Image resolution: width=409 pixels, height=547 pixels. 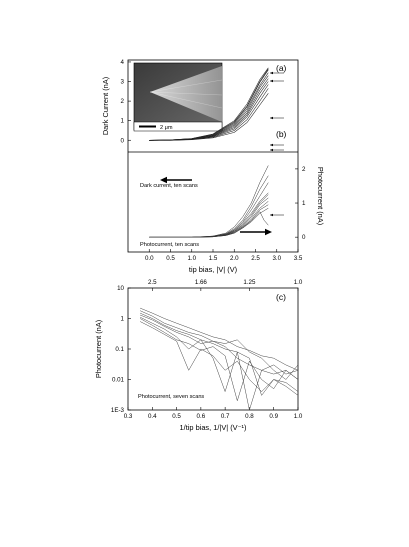 I want to click on axis-direction-arrows, so click(x=216, y=206).